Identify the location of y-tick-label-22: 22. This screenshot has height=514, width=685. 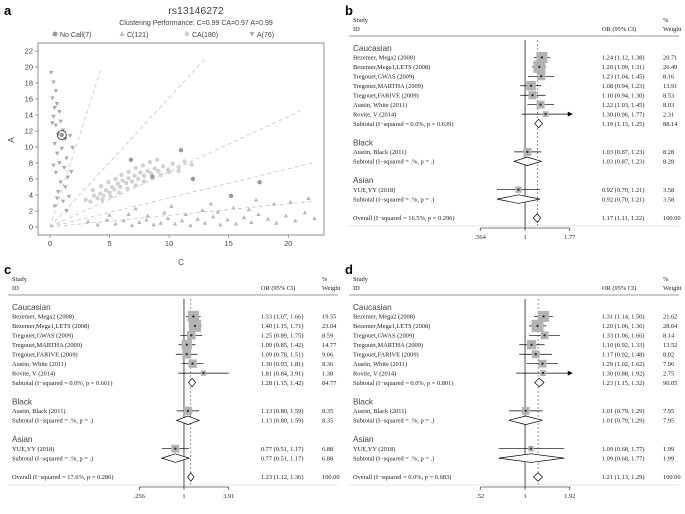
(29, 51).